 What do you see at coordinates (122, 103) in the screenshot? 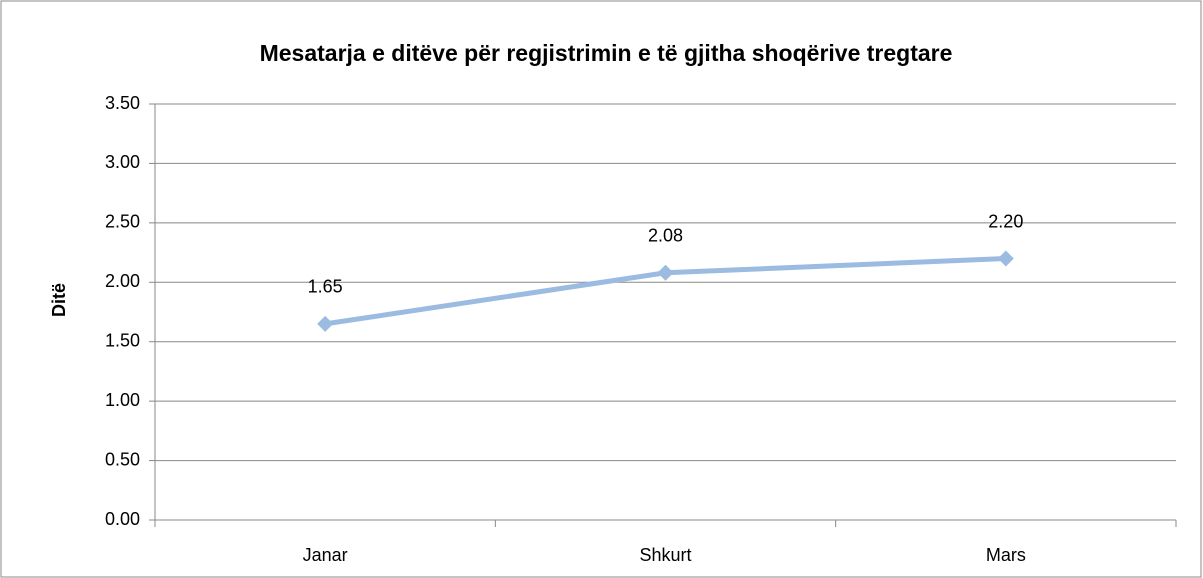
I see `y-tick-label: 3.50` at bounding box center [122, 103].